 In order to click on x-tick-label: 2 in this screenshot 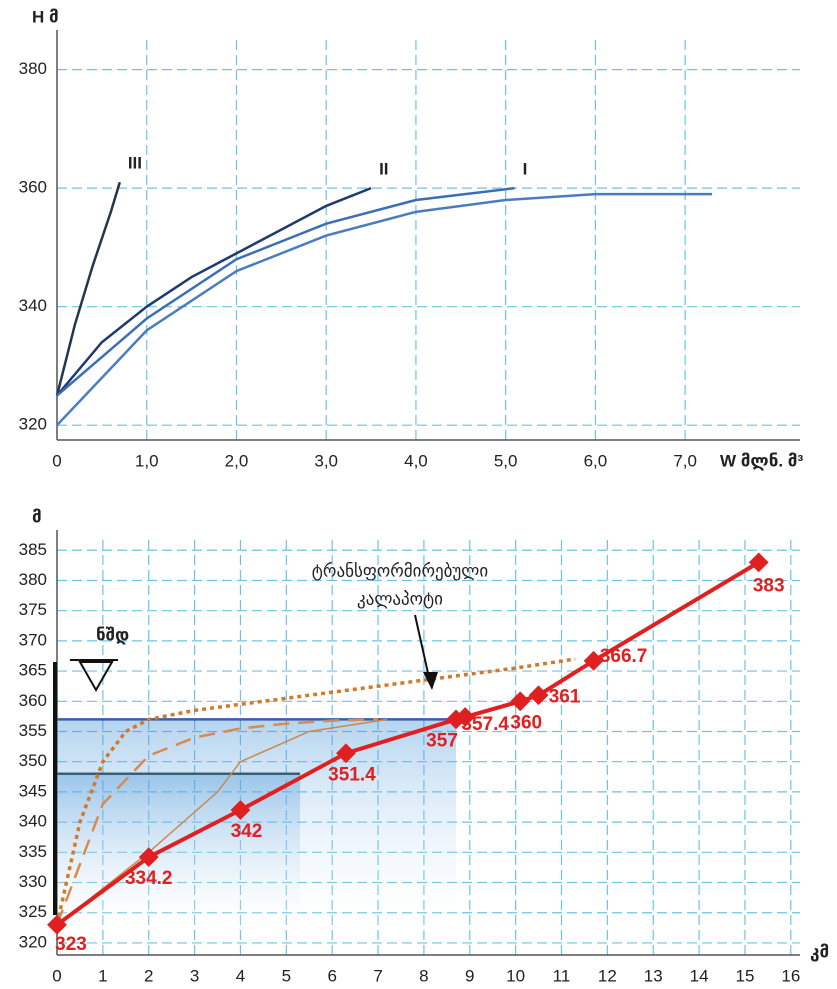, I will do `click(148, 975)`.